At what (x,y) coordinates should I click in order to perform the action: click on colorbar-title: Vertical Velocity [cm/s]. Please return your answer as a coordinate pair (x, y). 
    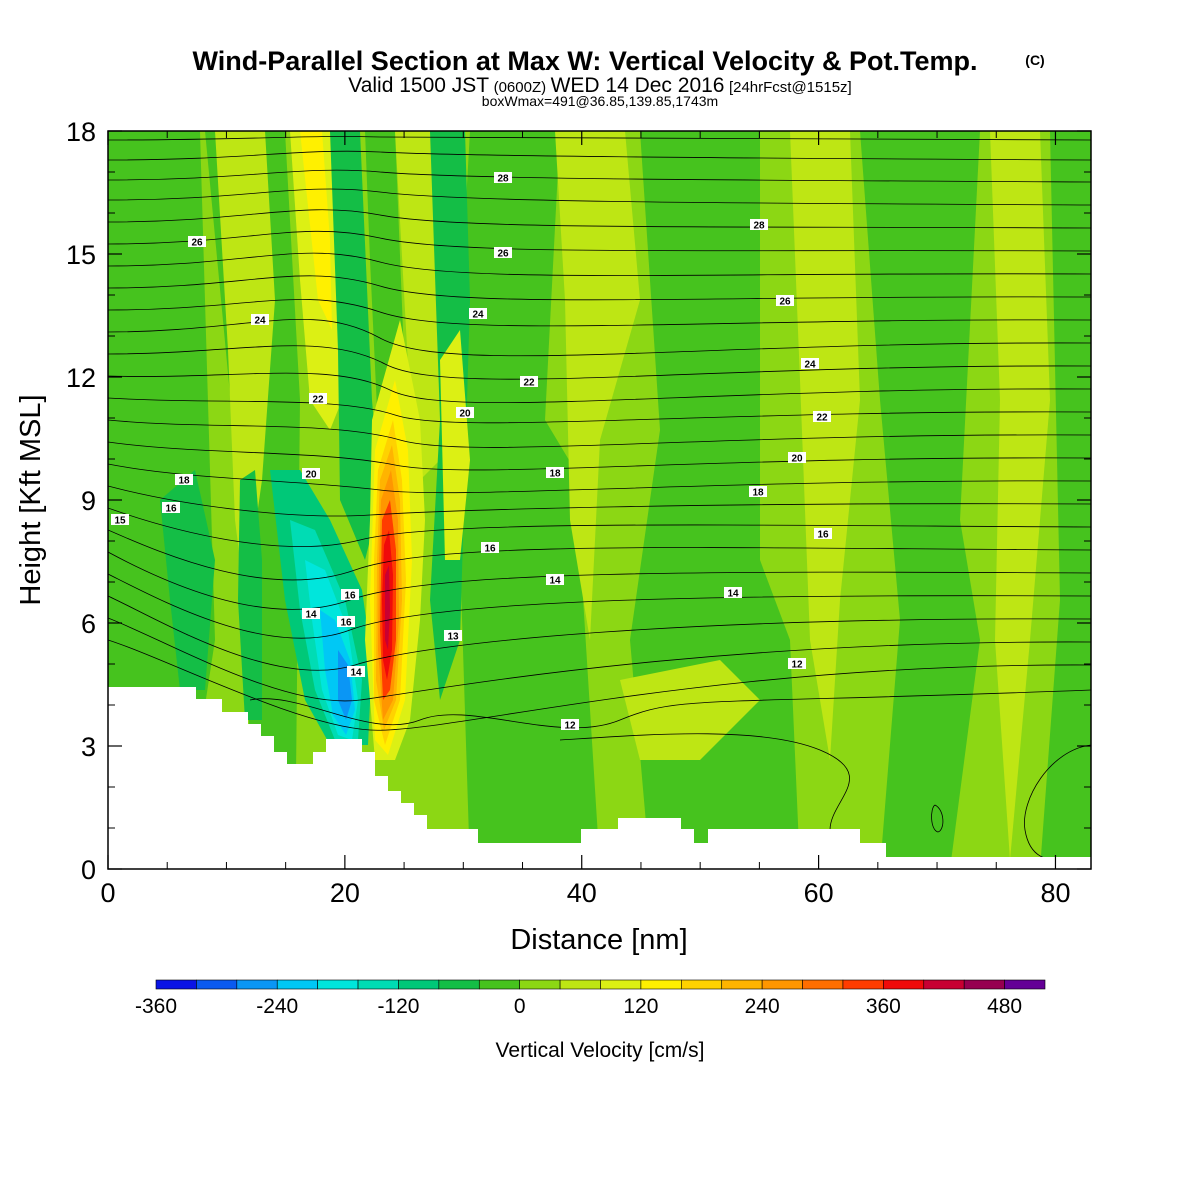
    Looking at the image, I should click on (600, 1050).